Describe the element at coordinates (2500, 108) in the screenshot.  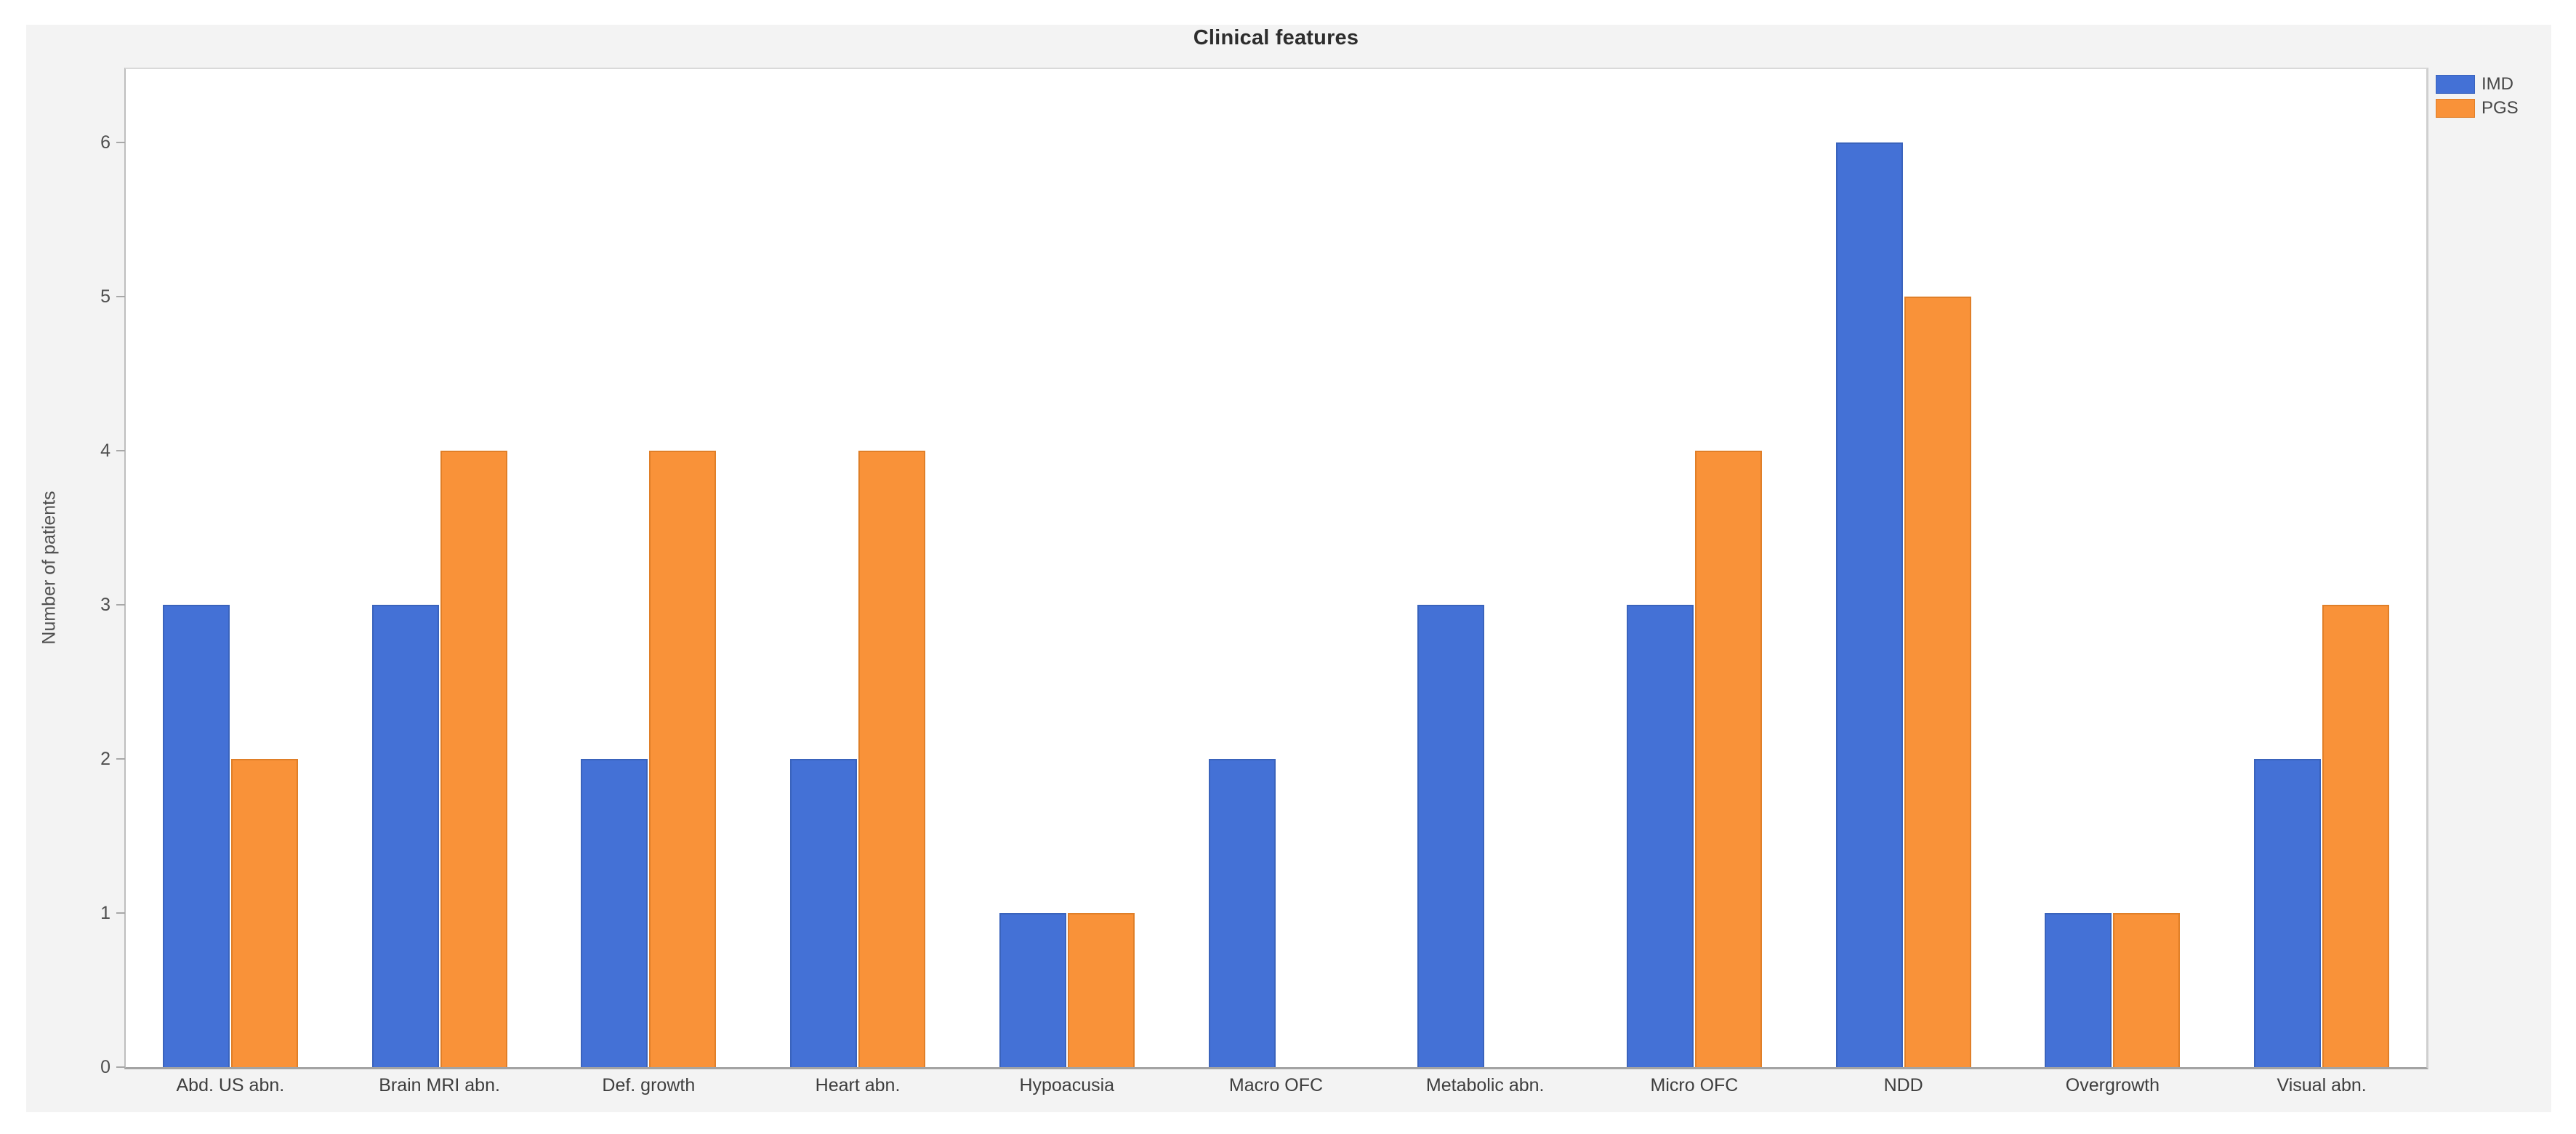
I see `legend-label: PGS` at that location.